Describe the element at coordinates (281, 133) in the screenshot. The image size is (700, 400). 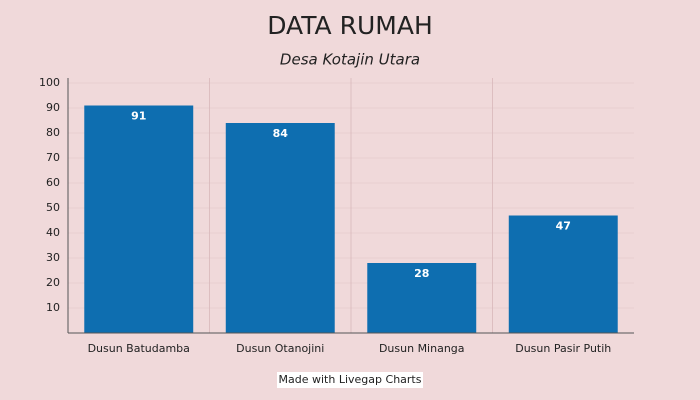
I see `value-label: 84` at that location.